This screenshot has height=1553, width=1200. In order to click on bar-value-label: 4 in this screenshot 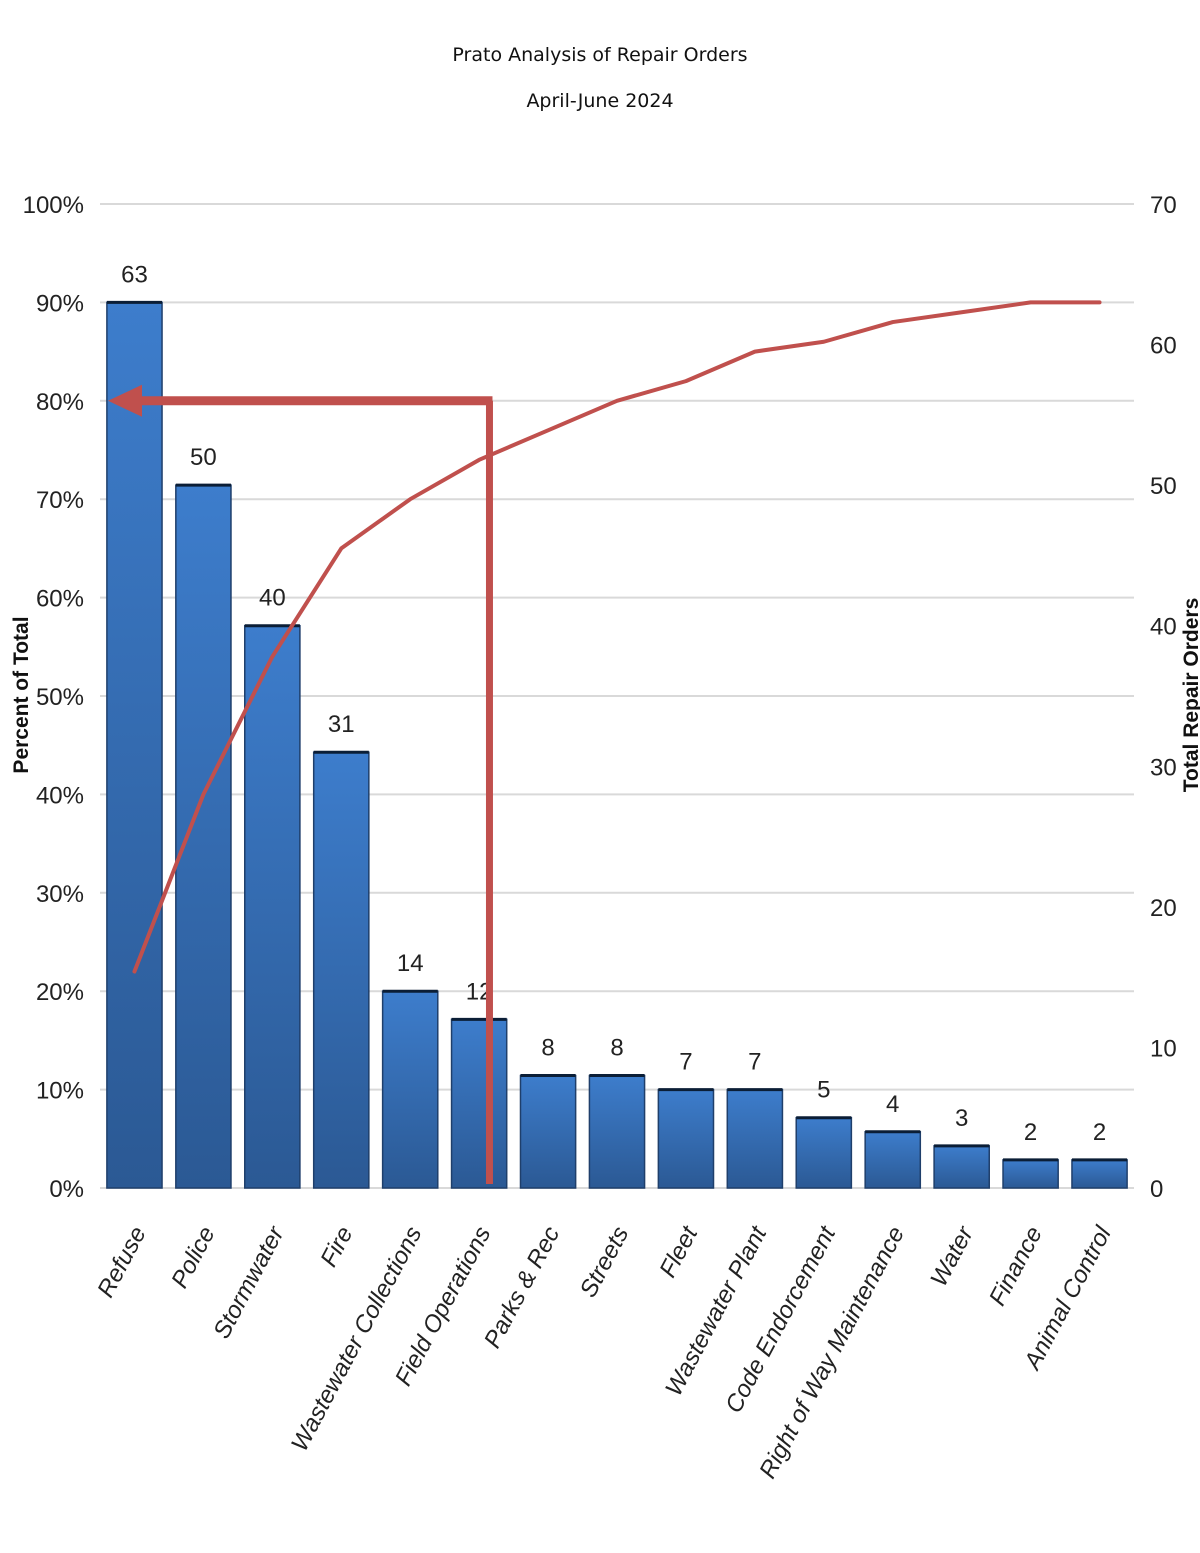, I will do `click(892, 1104)`.